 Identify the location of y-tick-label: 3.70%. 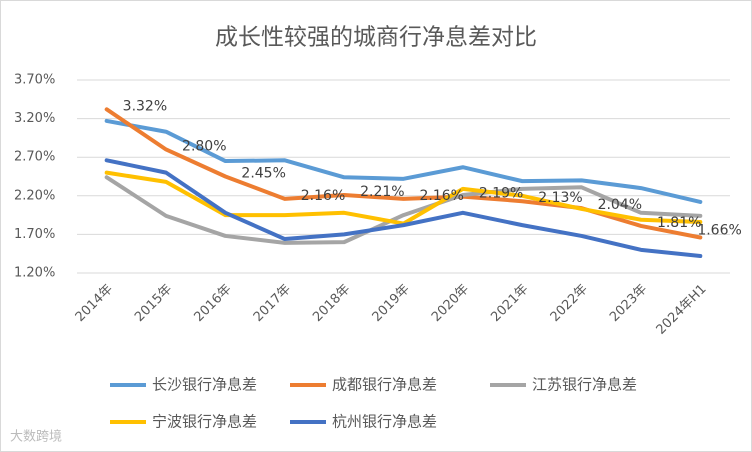
(34, 80).